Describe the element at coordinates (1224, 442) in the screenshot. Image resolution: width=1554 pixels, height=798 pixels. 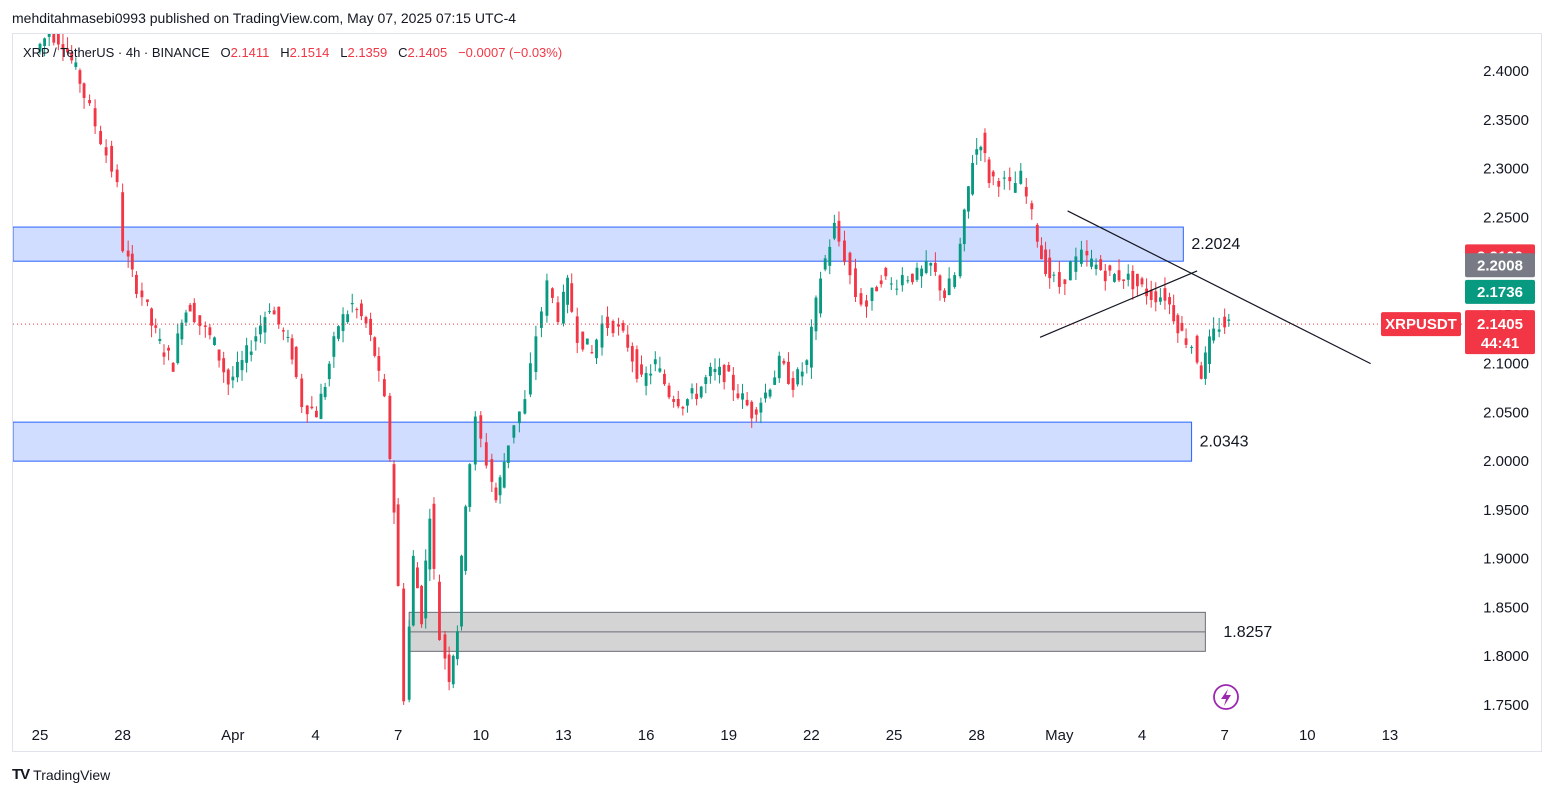
I see `zone-label-support: 2.0343` at that location.